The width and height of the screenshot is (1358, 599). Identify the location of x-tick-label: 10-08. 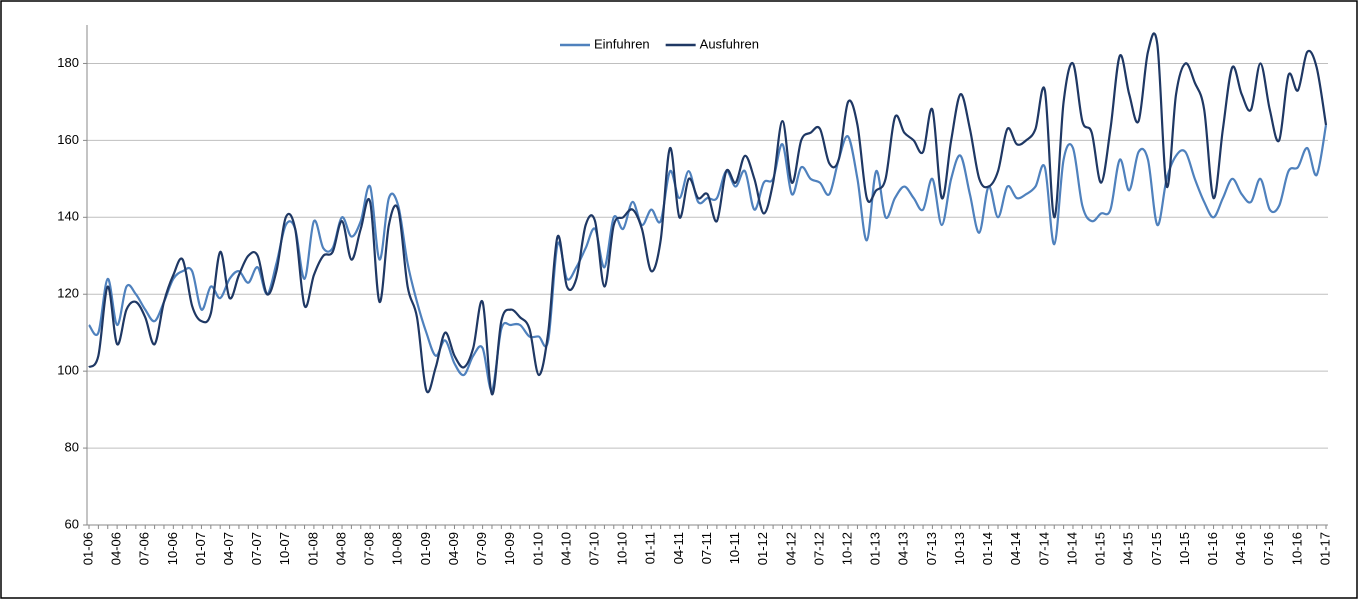
(397, 548).